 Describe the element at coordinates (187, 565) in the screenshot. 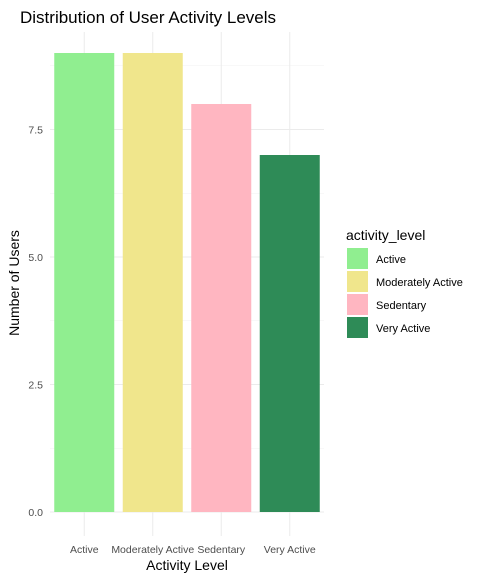

I see `x-axis-title: Activity Level` at that location.